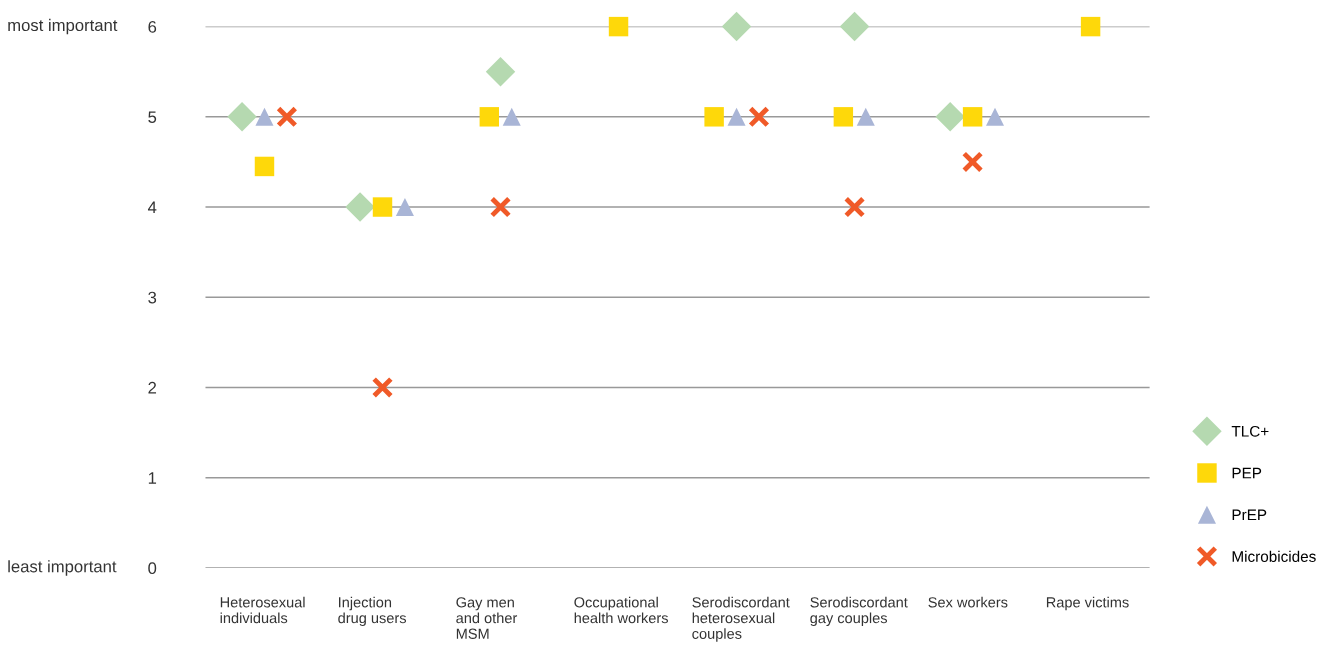  I want to click on y-tick-label: 1, so click(152, 478).